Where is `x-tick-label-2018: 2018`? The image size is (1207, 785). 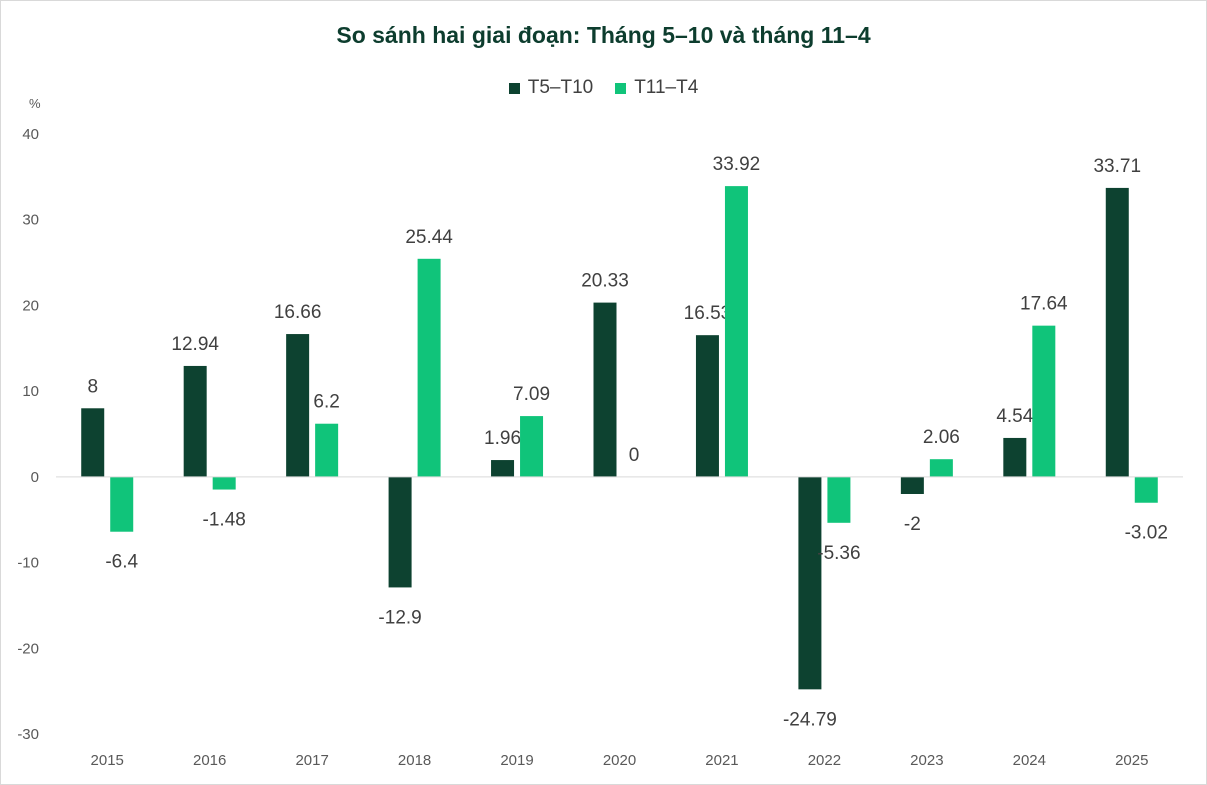 x-tick-label-2018: 2018 is located at coordinates (414, 760).